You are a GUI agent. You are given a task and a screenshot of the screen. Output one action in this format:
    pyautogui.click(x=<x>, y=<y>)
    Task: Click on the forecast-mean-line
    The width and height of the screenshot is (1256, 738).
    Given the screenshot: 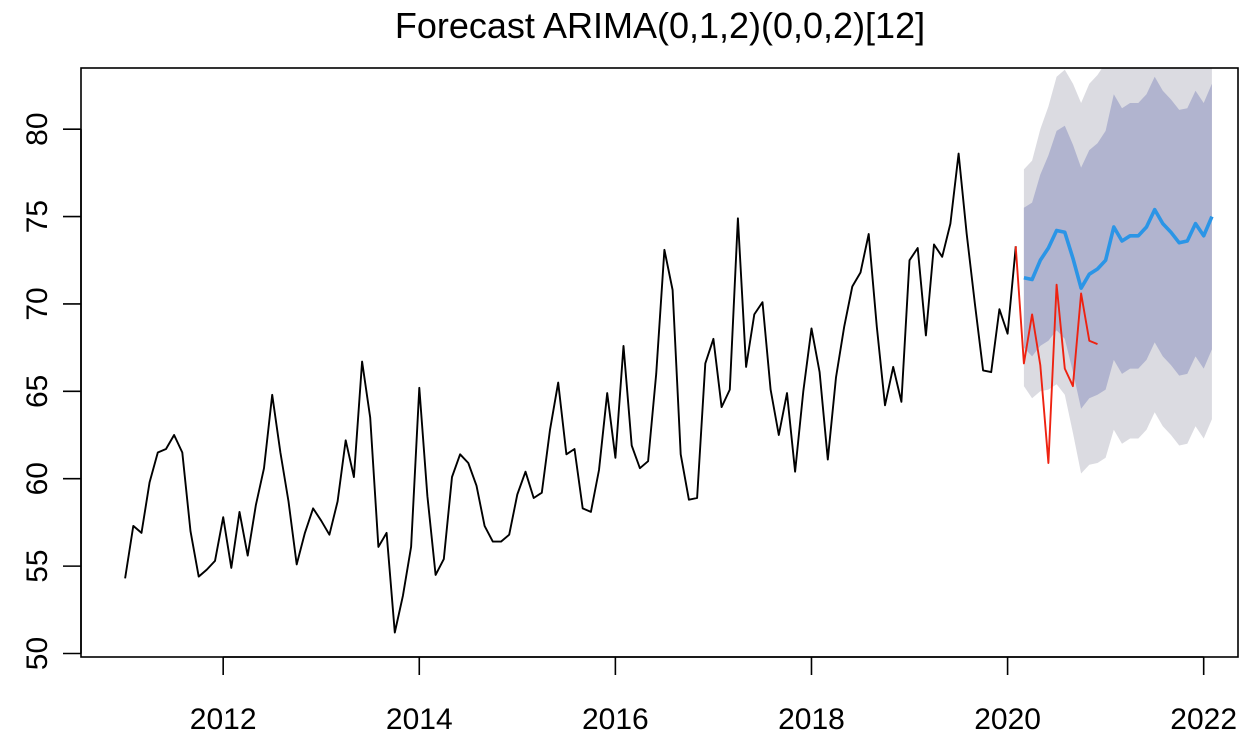 What is the action you would take?
    pyautogui.click(x=1118, y=249)
    